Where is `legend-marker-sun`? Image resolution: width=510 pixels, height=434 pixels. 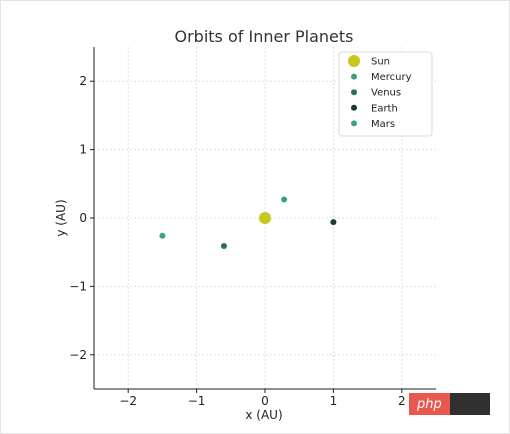
legend-marker-sun is located at coordinates (354, 61).